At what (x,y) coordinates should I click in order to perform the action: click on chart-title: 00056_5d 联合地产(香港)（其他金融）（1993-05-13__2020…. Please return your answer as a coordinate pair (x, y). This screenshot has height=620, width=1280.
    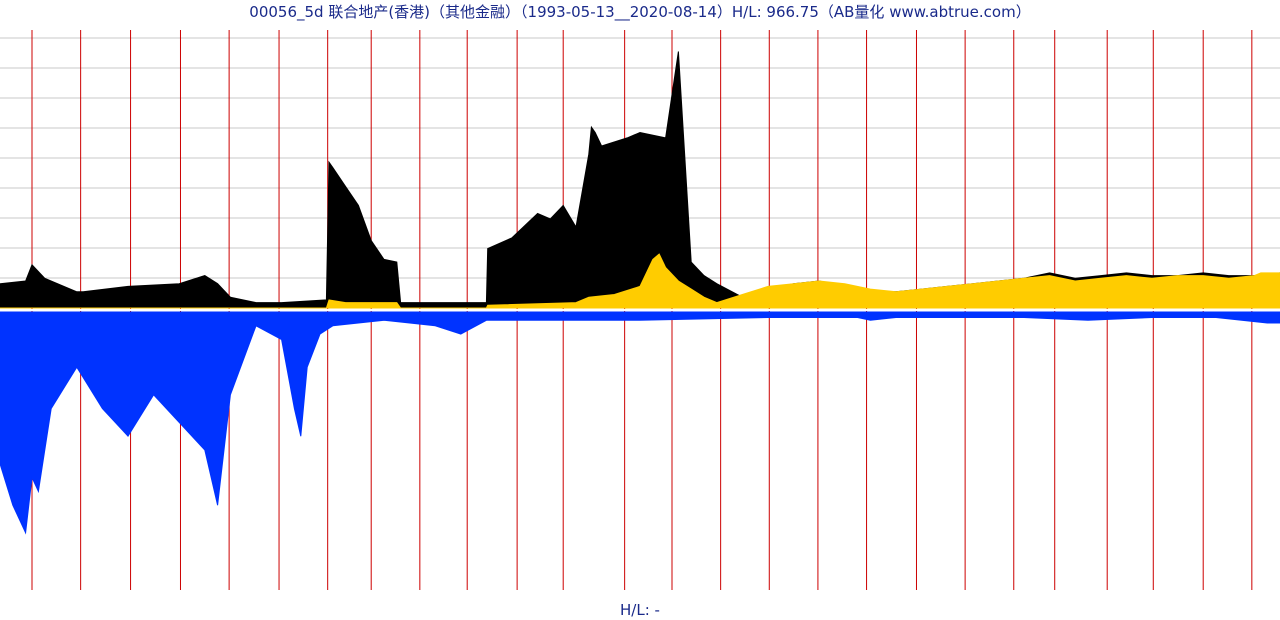
    Looking at the image, I should click on (640, 12).